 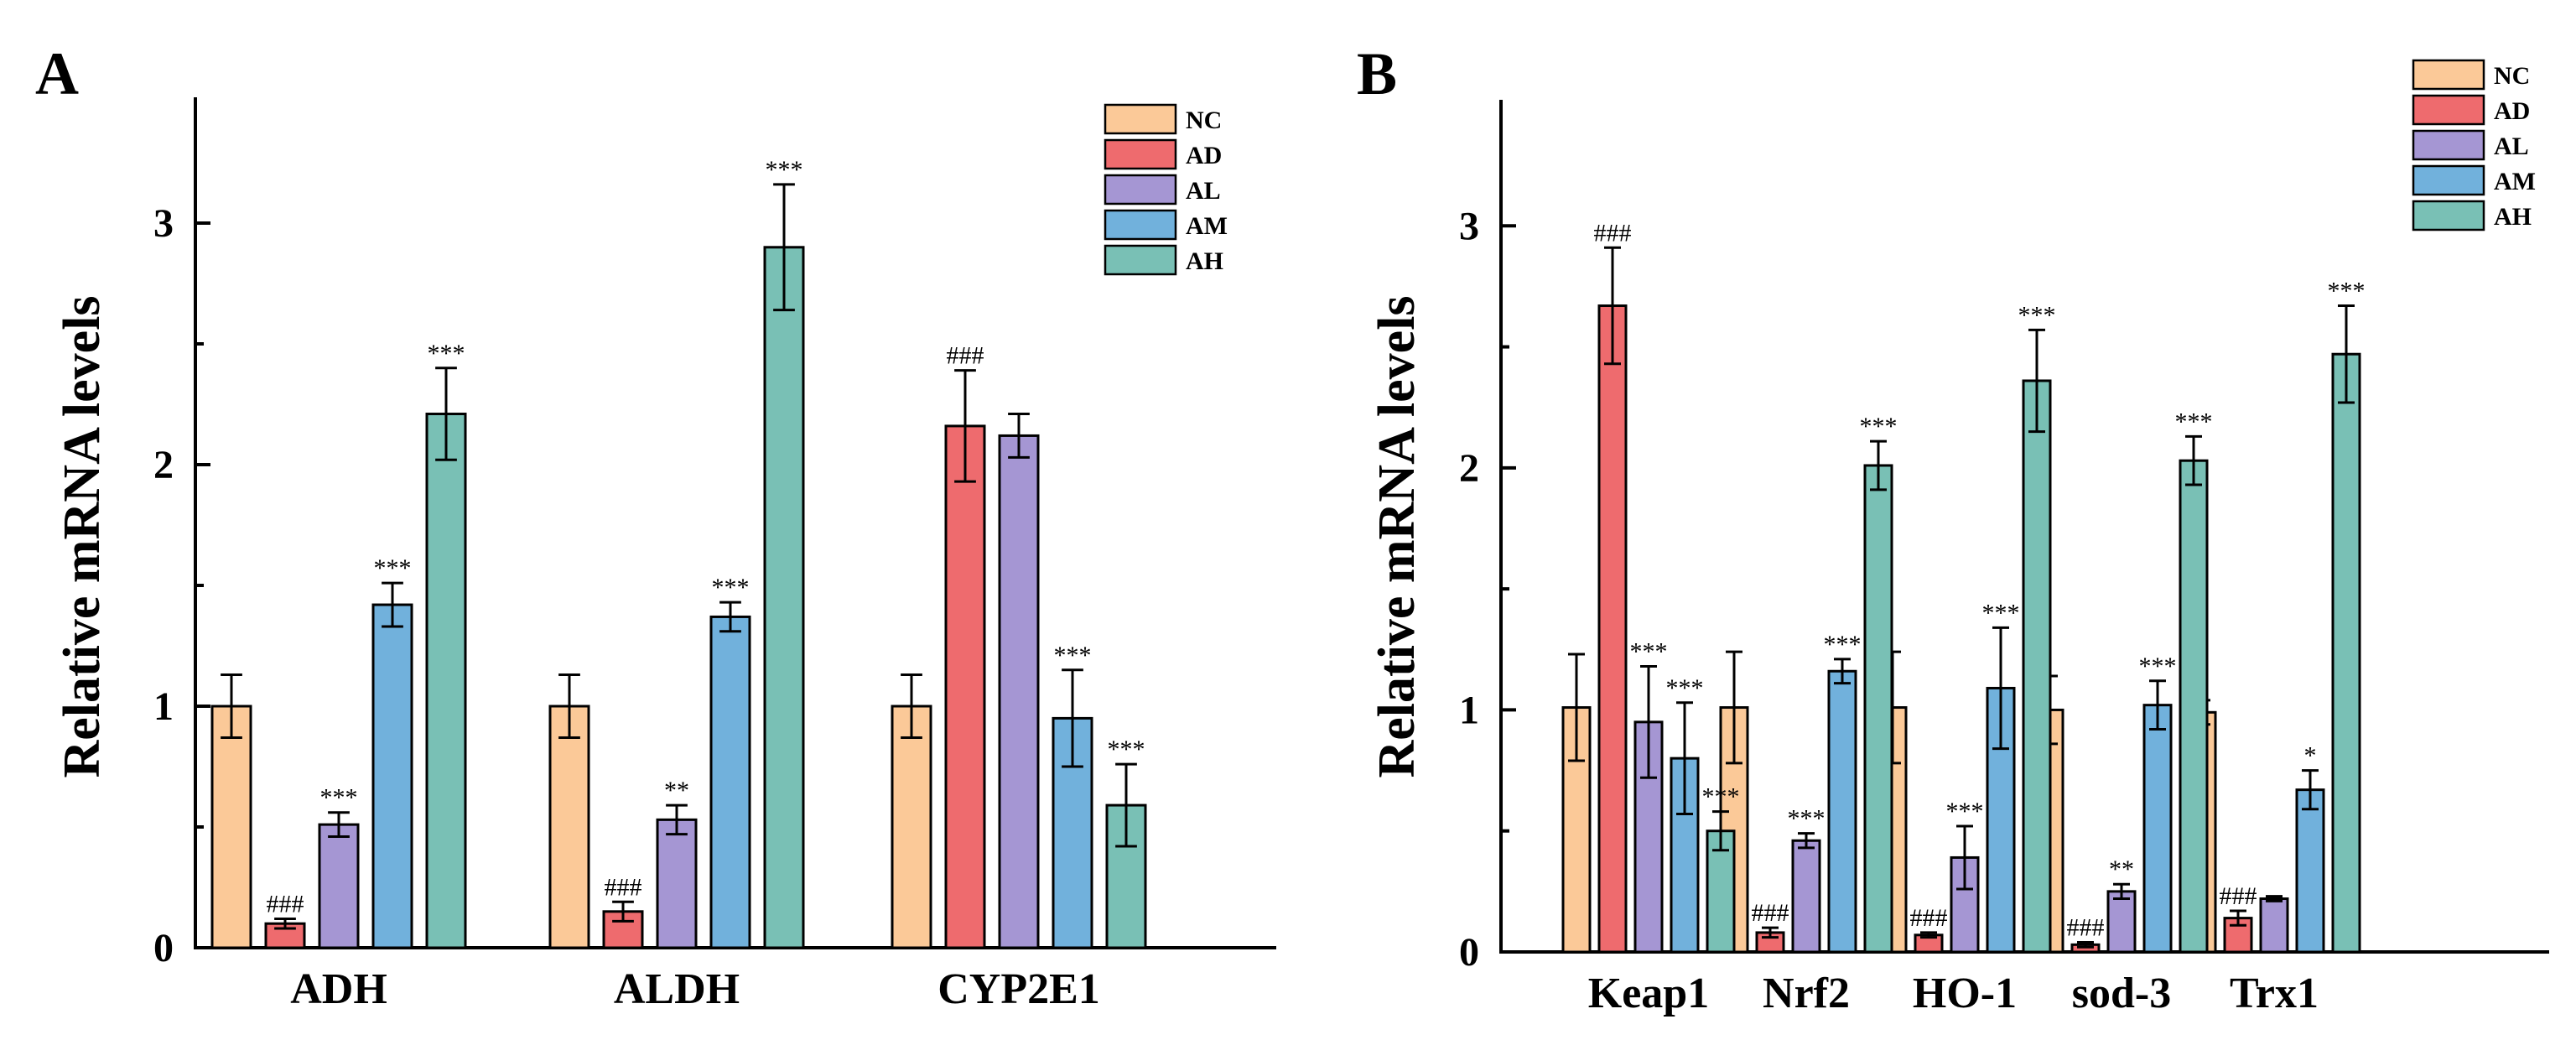 What do you see at coordinates (1140, 154) in the screenshot?
I see `panel-a-legend-swatch-ad` at bounding box center [1140, 154].